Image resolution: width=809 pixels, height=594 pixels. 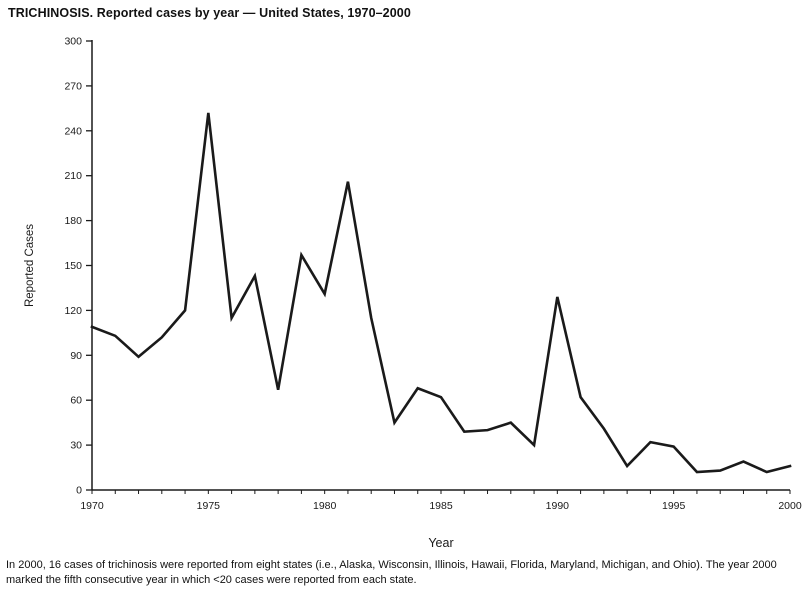 What do you see at coordinates (209, 506) in the screenshot?
I see `x-tick-label: 1975` at bounding box center [209, 506].